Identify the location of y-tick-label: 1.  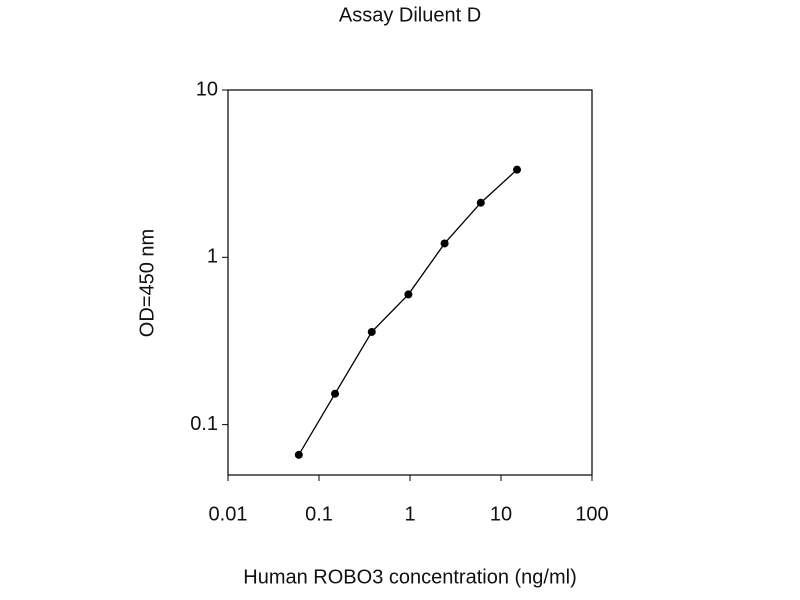
(212, 257).